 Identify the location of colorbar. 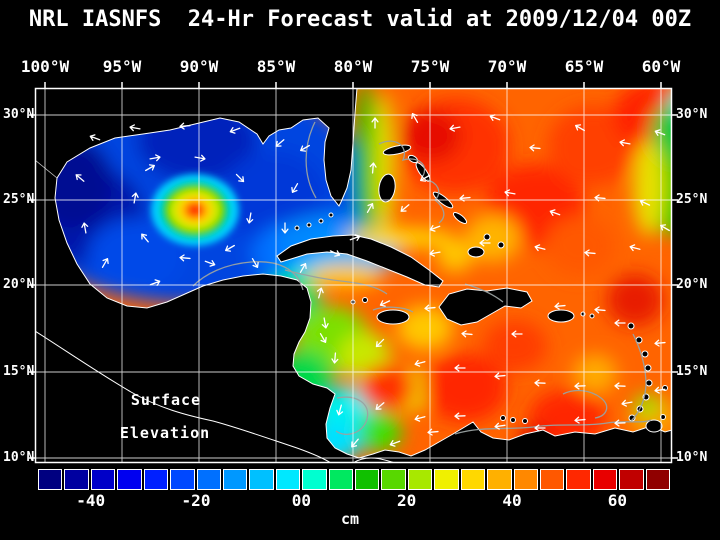
(354, 479).